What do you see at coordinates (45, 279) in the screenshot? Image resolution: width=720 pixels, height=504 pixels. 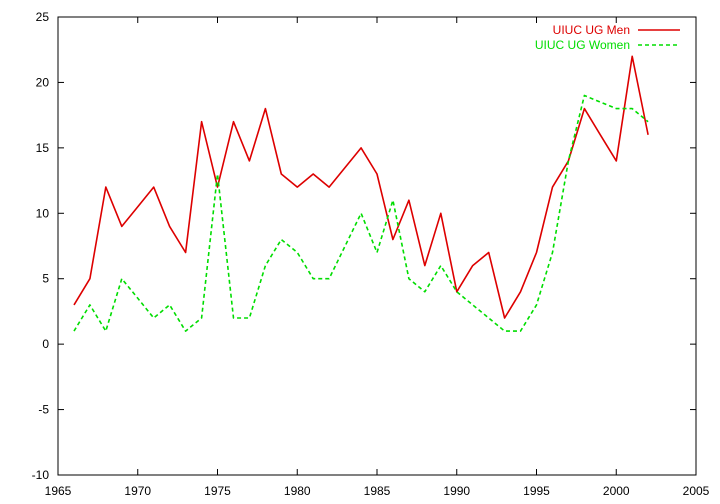 I see `y-tick-label-5: 5` at bounding box center [45, 279].